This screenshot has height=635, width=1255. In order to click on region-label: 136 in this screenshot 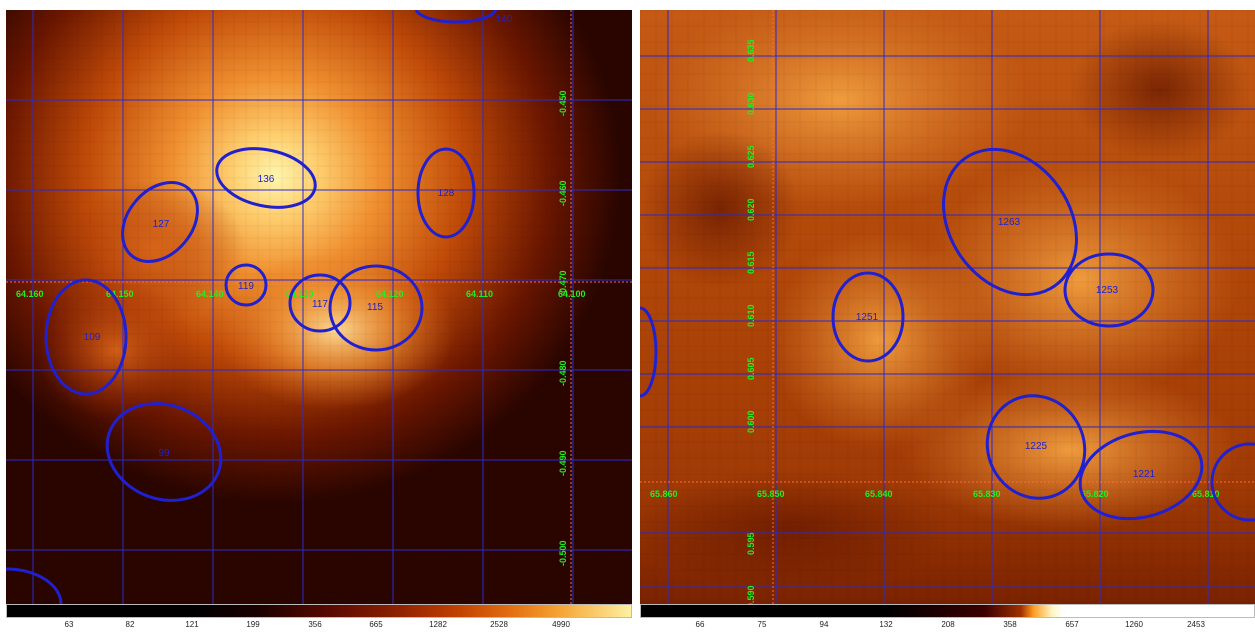, I will do `click(266, 179)`.